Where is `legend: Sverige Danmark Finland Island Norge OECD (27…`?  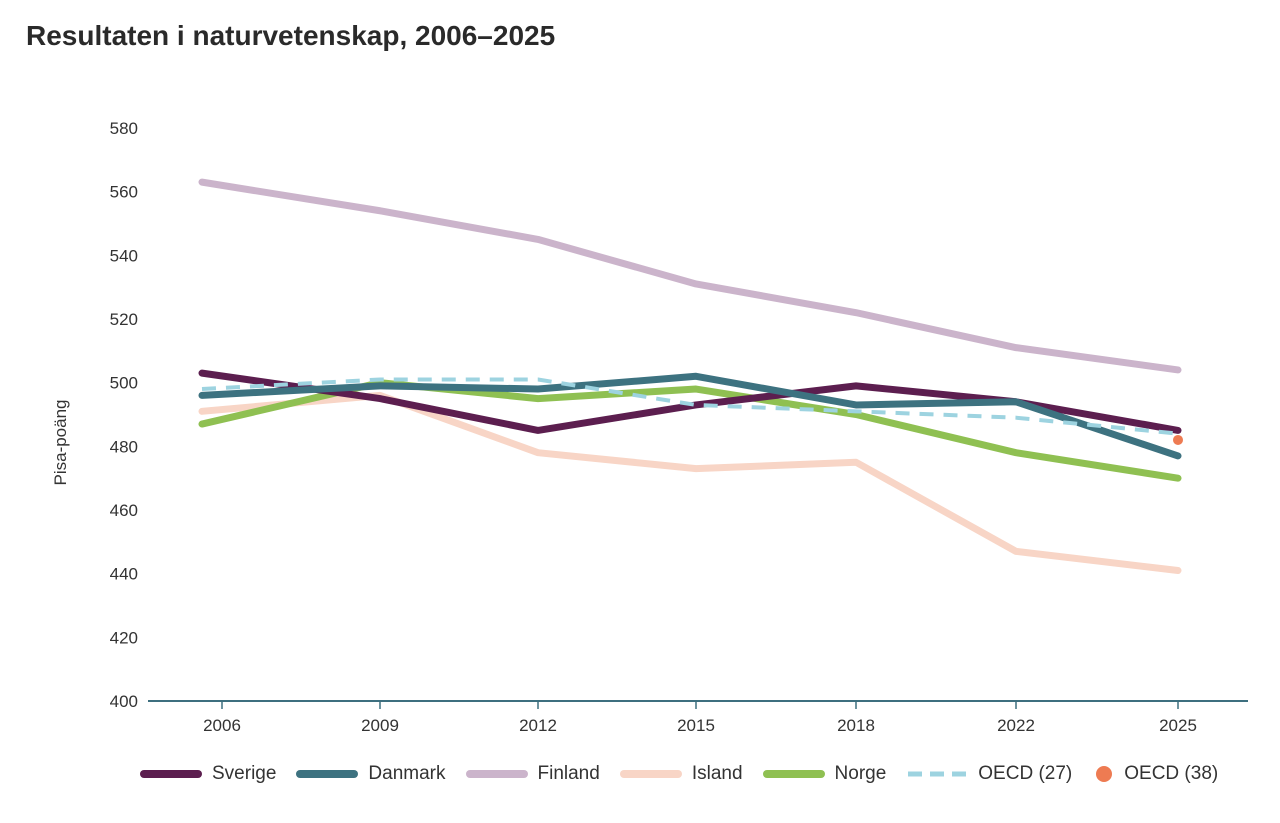 legend: Sverige Danmark Finland Island Norge OECD (27… is located at coordinates (689, 774).